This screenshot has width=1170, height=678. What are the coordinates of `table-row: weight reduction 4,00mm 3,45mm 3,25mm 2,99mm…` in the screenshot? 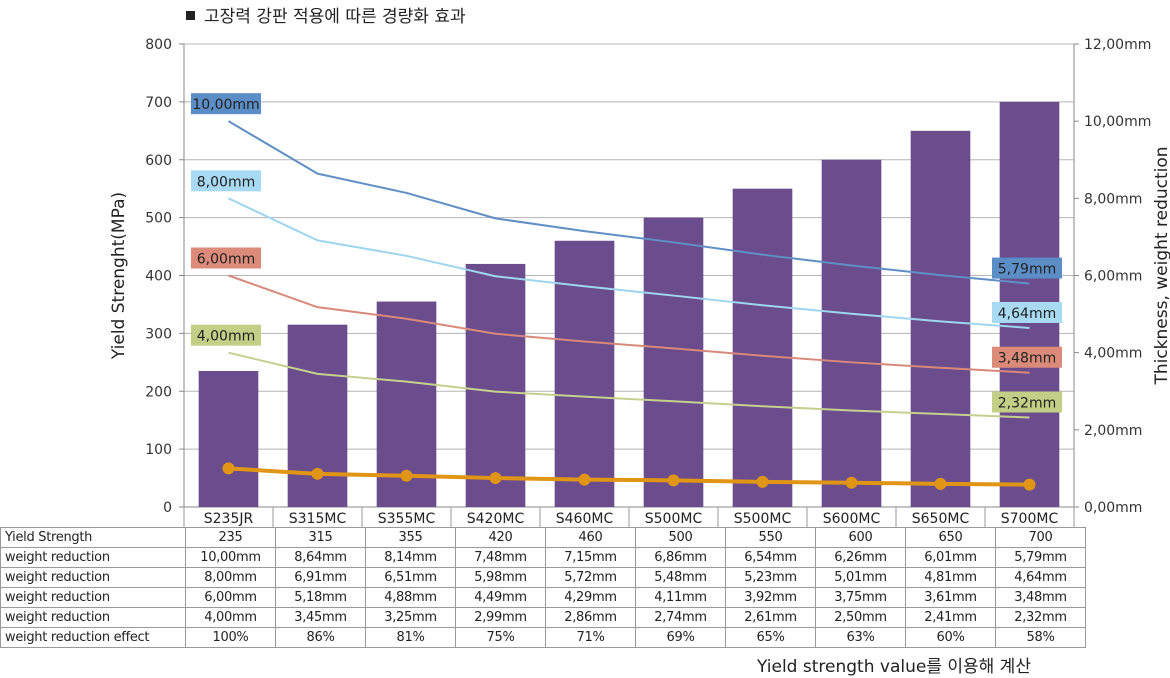 It's located at (543, 617).